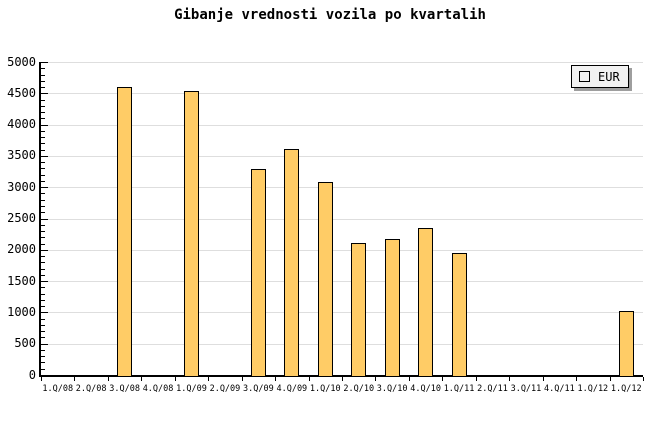  Describe the element at coordinates (559, 389) in the screenshot. I see `x-axis-label: 4.Q/11` at that location.